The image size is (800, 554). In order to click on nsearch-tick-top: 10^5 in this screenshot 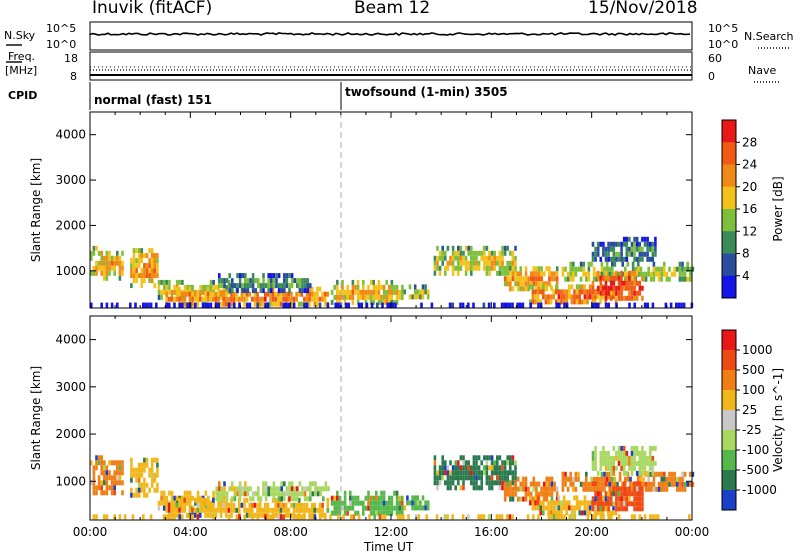, I will do `click(723, 28)`.